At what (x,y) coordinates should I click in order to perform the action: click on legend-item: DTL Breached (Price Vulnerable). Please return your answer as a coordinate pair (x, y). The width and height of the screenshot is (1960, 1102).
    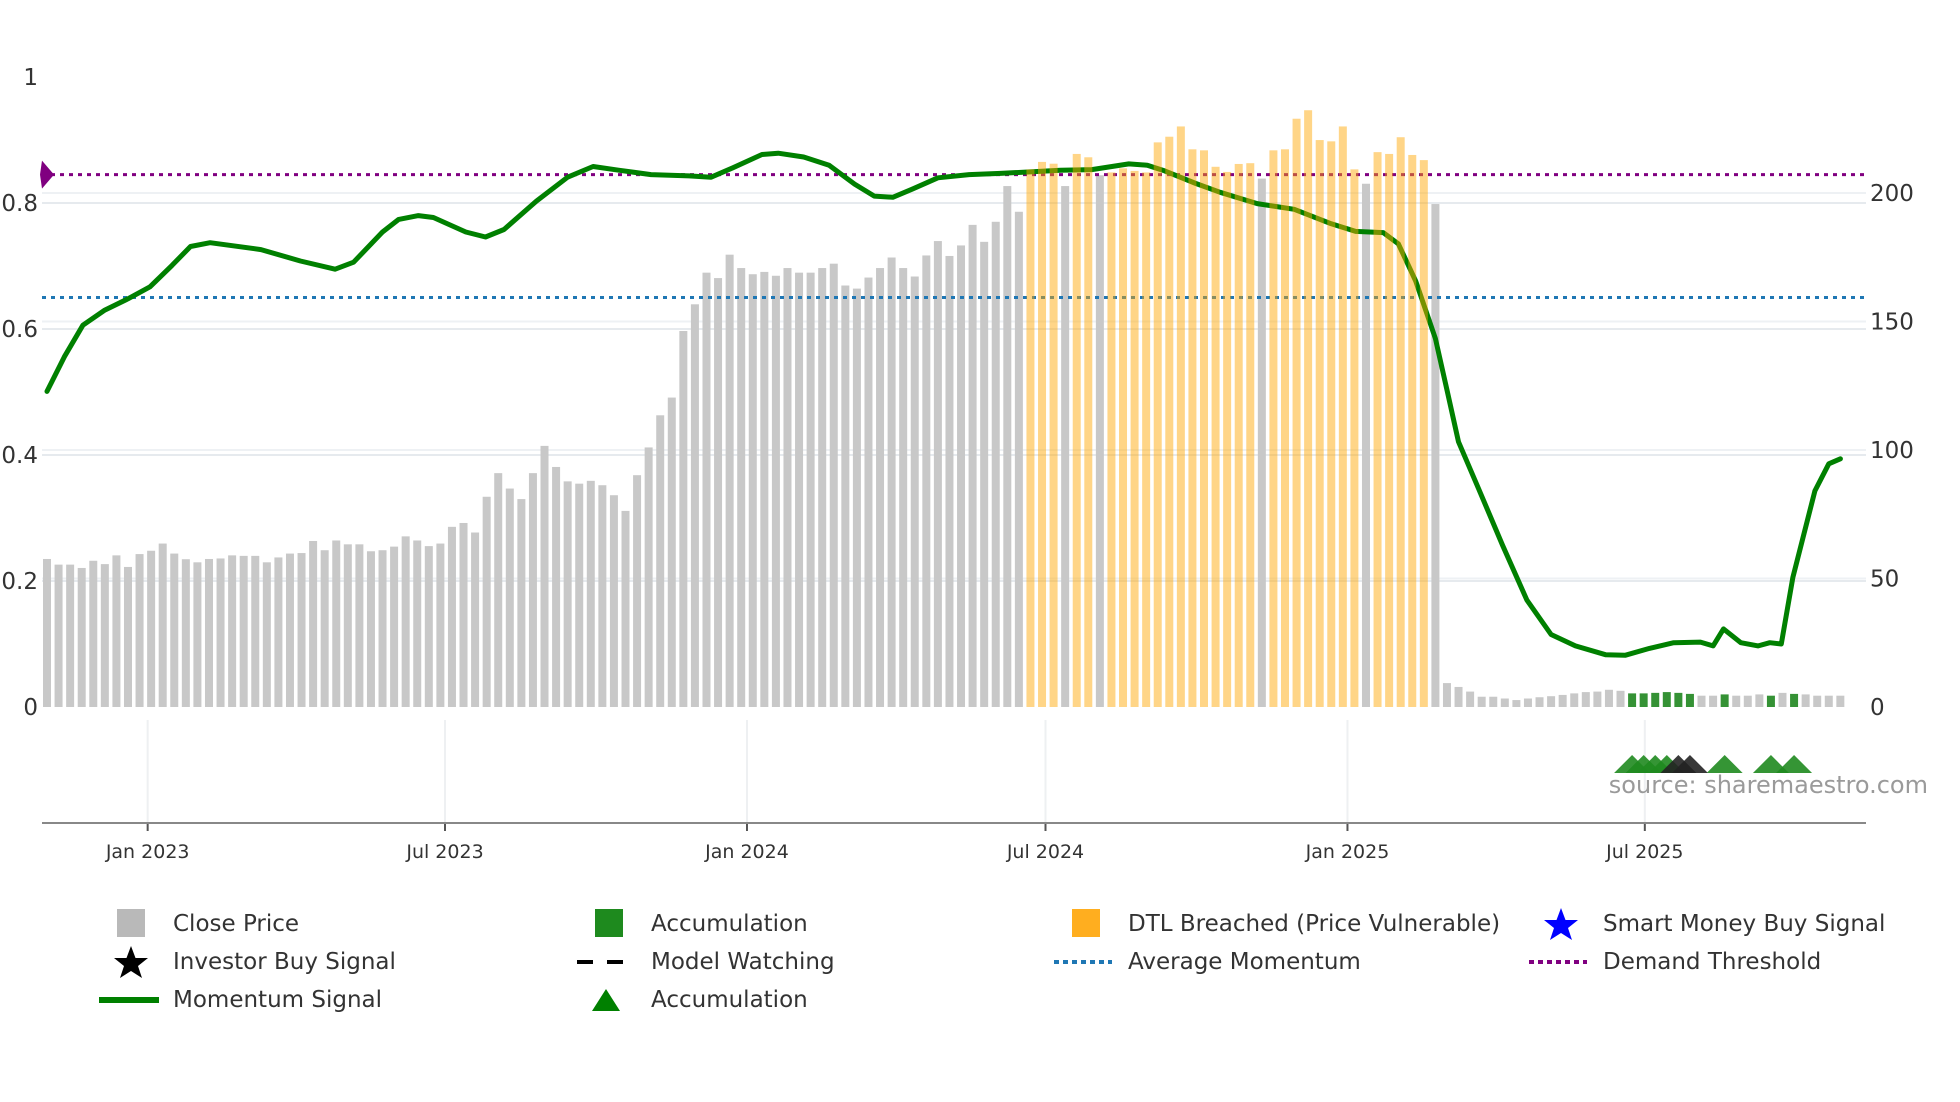
    Looking at the image, I should click on (1285, 924).